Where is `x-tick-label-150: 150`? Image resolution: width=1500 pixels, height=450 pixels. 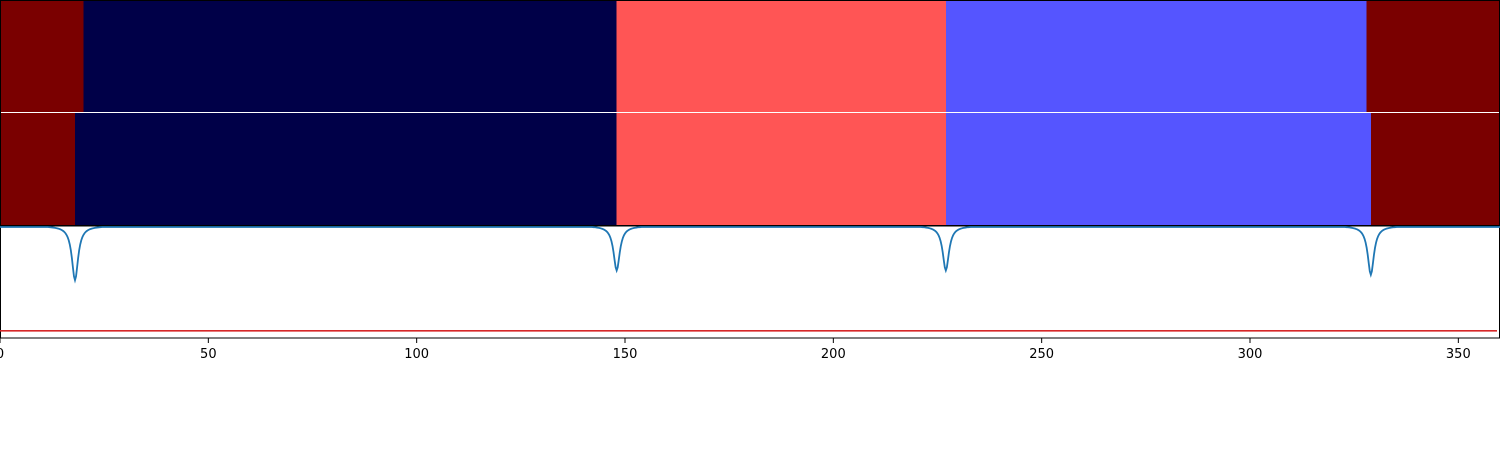 x-tick-label-150: 150 is located at coordinates (625, 354).